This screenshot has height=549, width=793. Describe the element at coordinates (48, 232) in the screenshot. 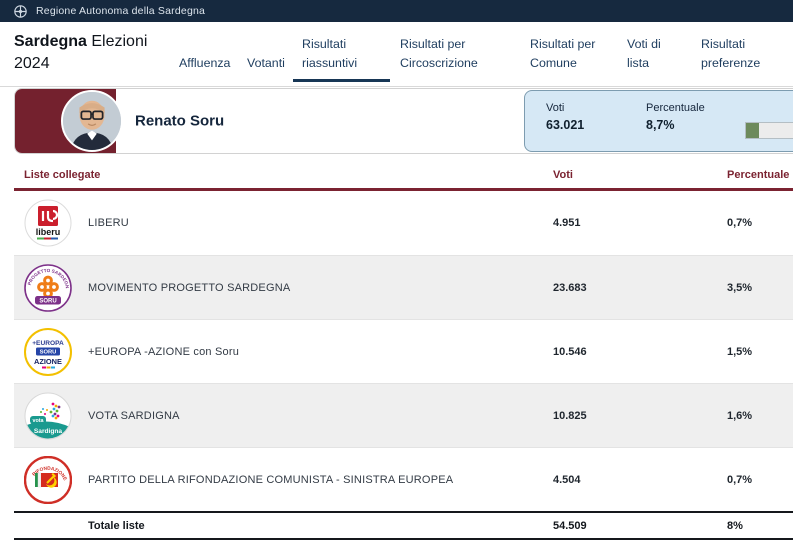

I see `svg-text: liberu` at that location.